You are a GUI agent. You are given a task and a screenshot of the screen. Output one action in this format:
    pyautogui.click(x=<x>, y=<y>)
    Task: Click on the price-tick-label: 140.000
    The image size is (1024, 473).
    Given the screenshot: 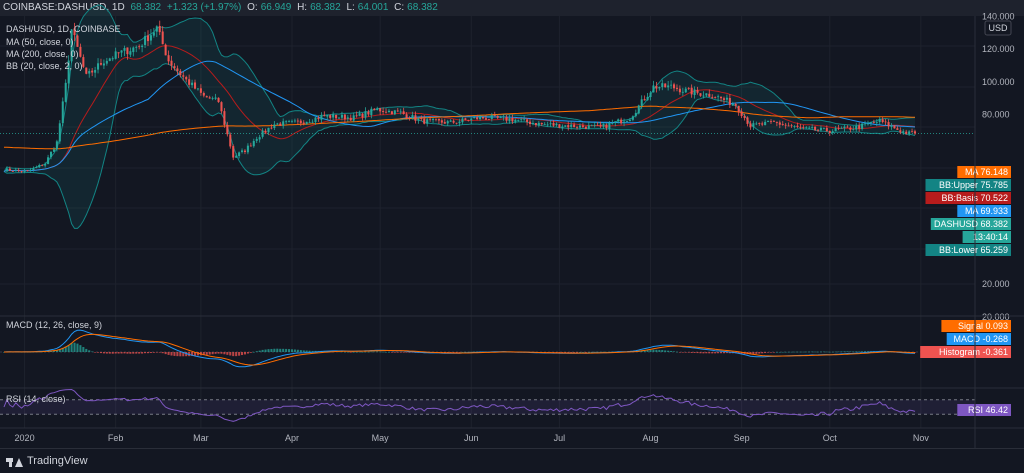 What is the action you would take?
    pyautogui.click(x=998, y=17)
    